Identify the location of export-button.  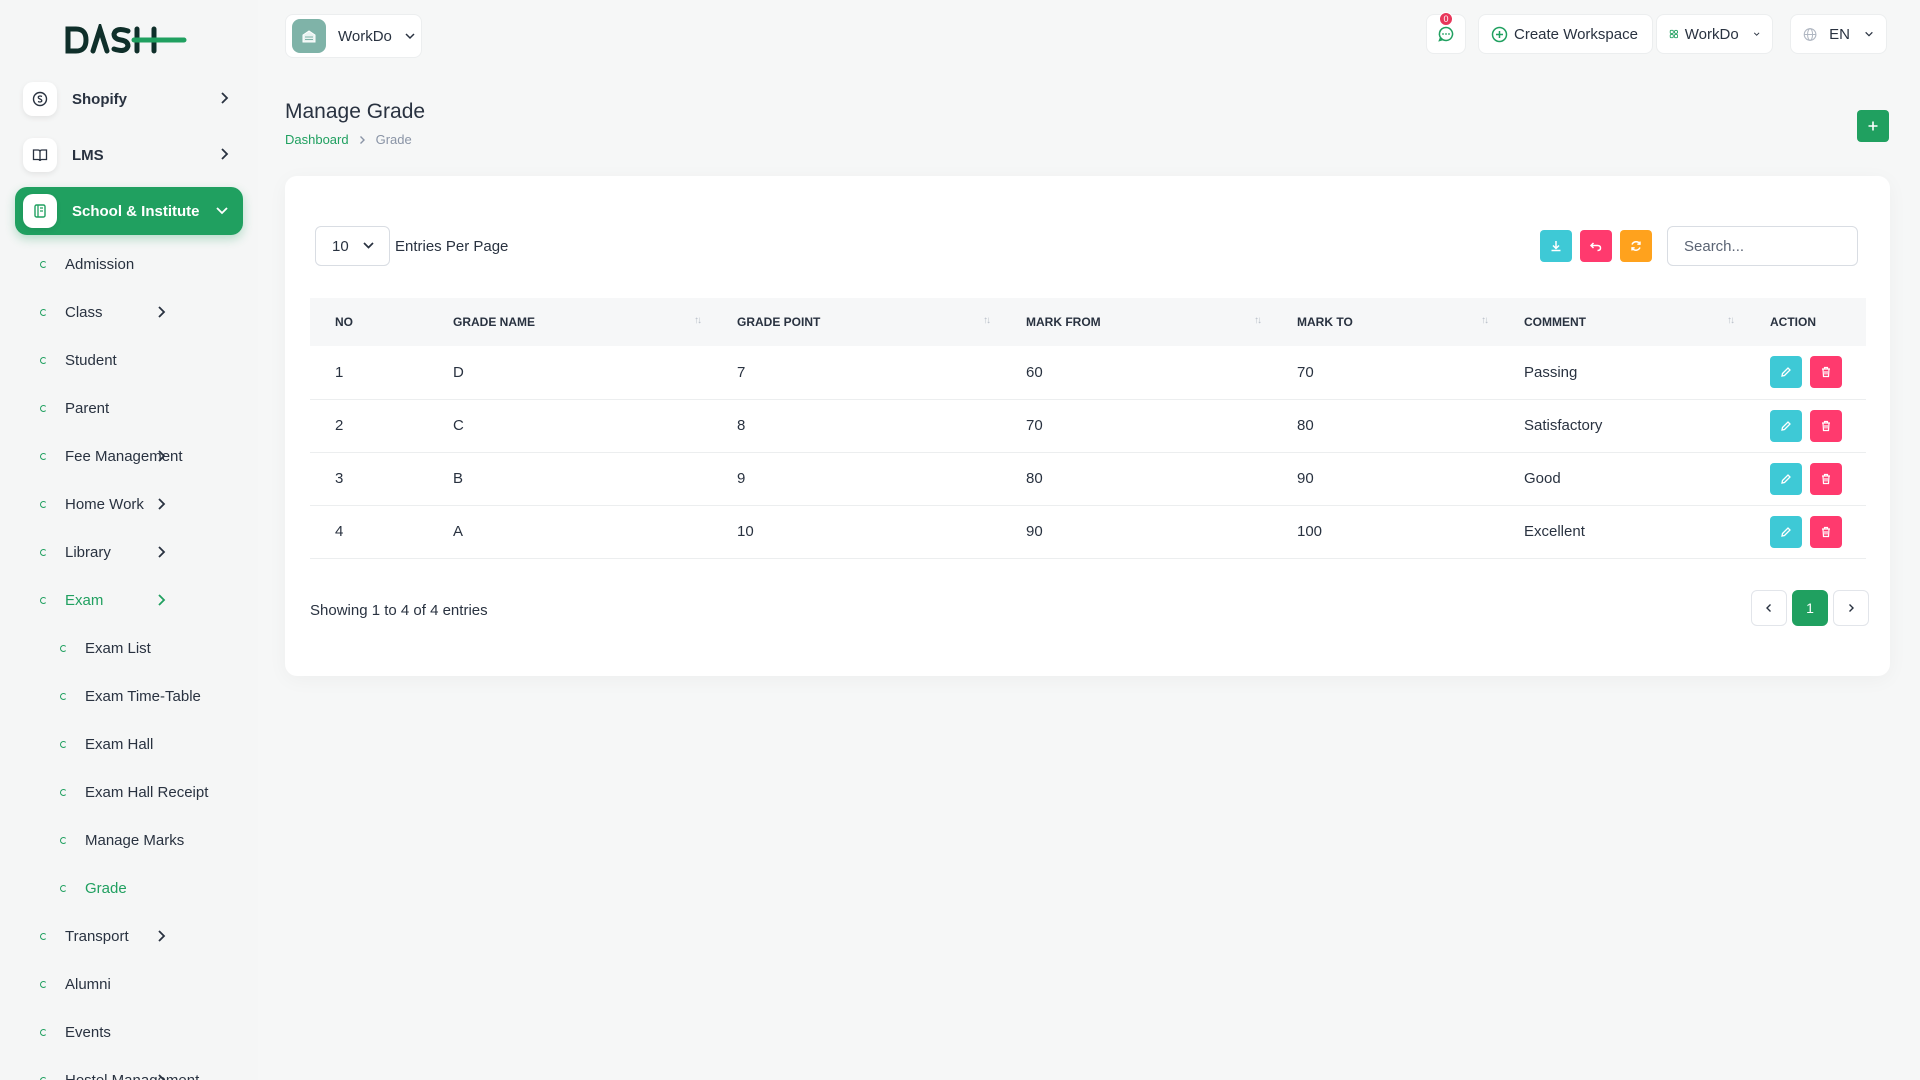
(1556, 246).